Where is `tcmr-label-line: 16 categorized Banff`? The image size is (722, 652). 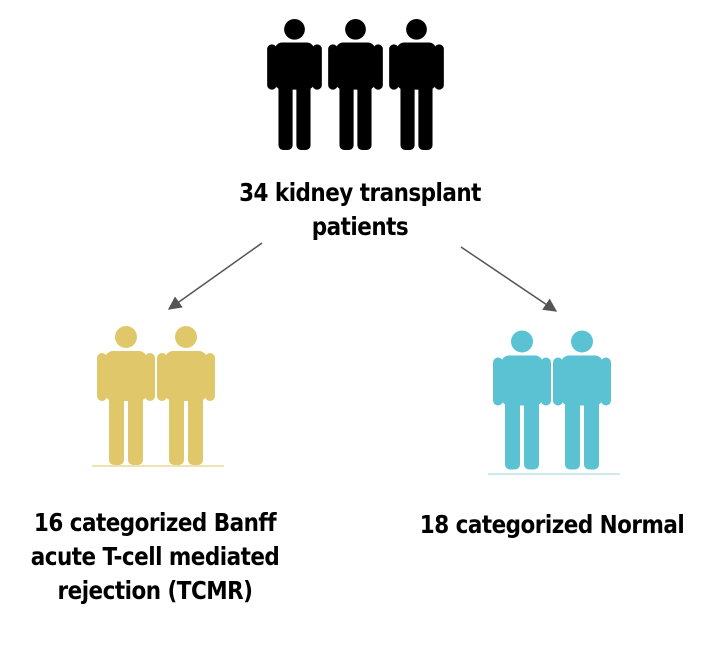 tcmr-label-line: 16 categorized Banff is located at coordinates (155, 522).